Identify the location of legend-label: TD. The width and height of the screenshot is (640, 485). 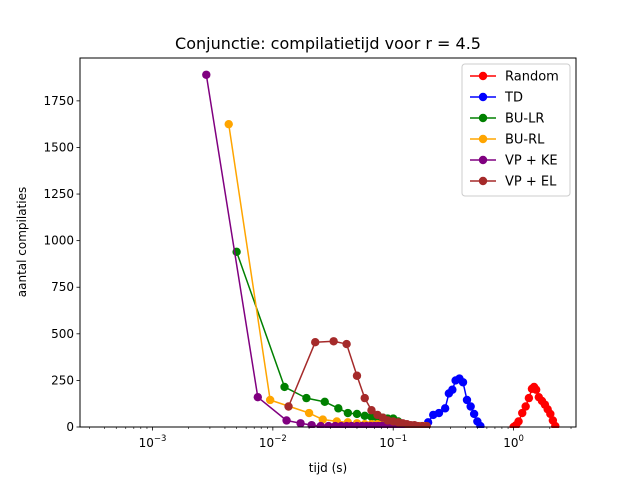
(513, 98).